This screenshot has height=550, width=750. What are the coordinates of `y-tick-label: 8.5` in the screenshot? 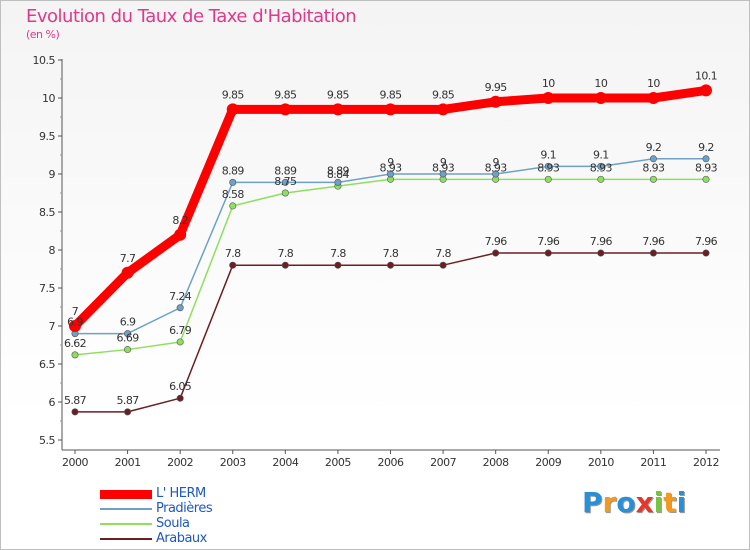 It's located at (47, 212).